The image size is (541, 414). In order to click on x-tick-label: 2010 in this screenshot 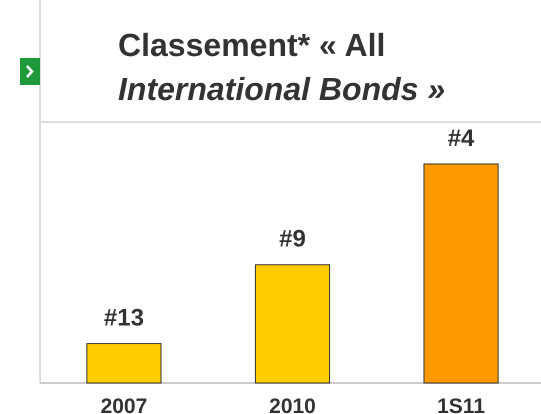, I will do `click(292, 404)`.